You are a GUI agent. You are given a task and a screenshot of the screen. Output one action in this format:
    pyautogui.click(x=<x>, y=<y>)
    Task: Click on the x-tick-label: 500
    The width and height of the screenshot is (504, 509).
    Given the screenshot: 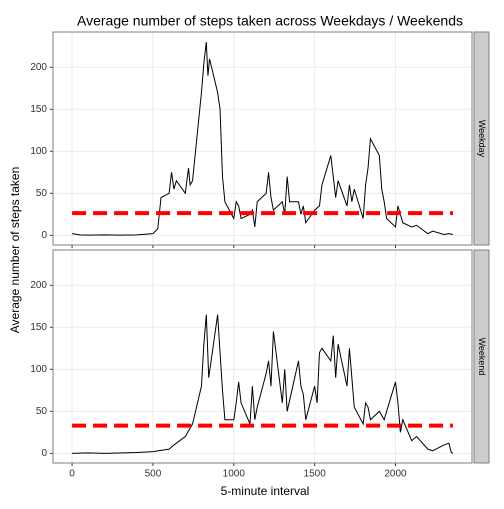 What is the action you would take?
    pyautogui.click(x=153, y=474)
    